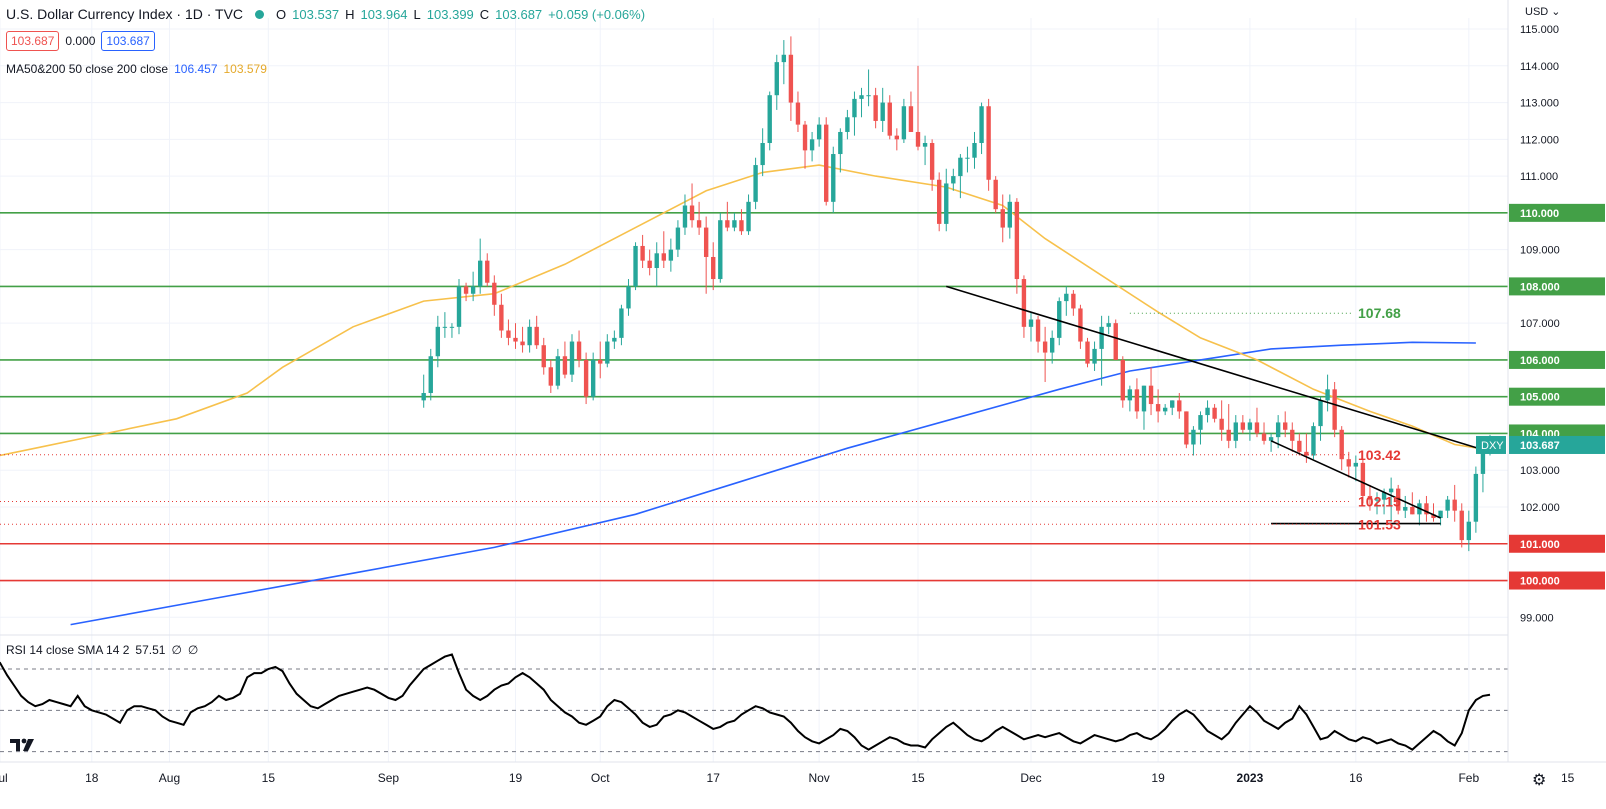 This screenshot has height=809, width=1606. What do you see at coordinates (1540, 582) in the screenshot?
I see `price-level-tag-label: 100.000` at bounding box center [1540, 582].